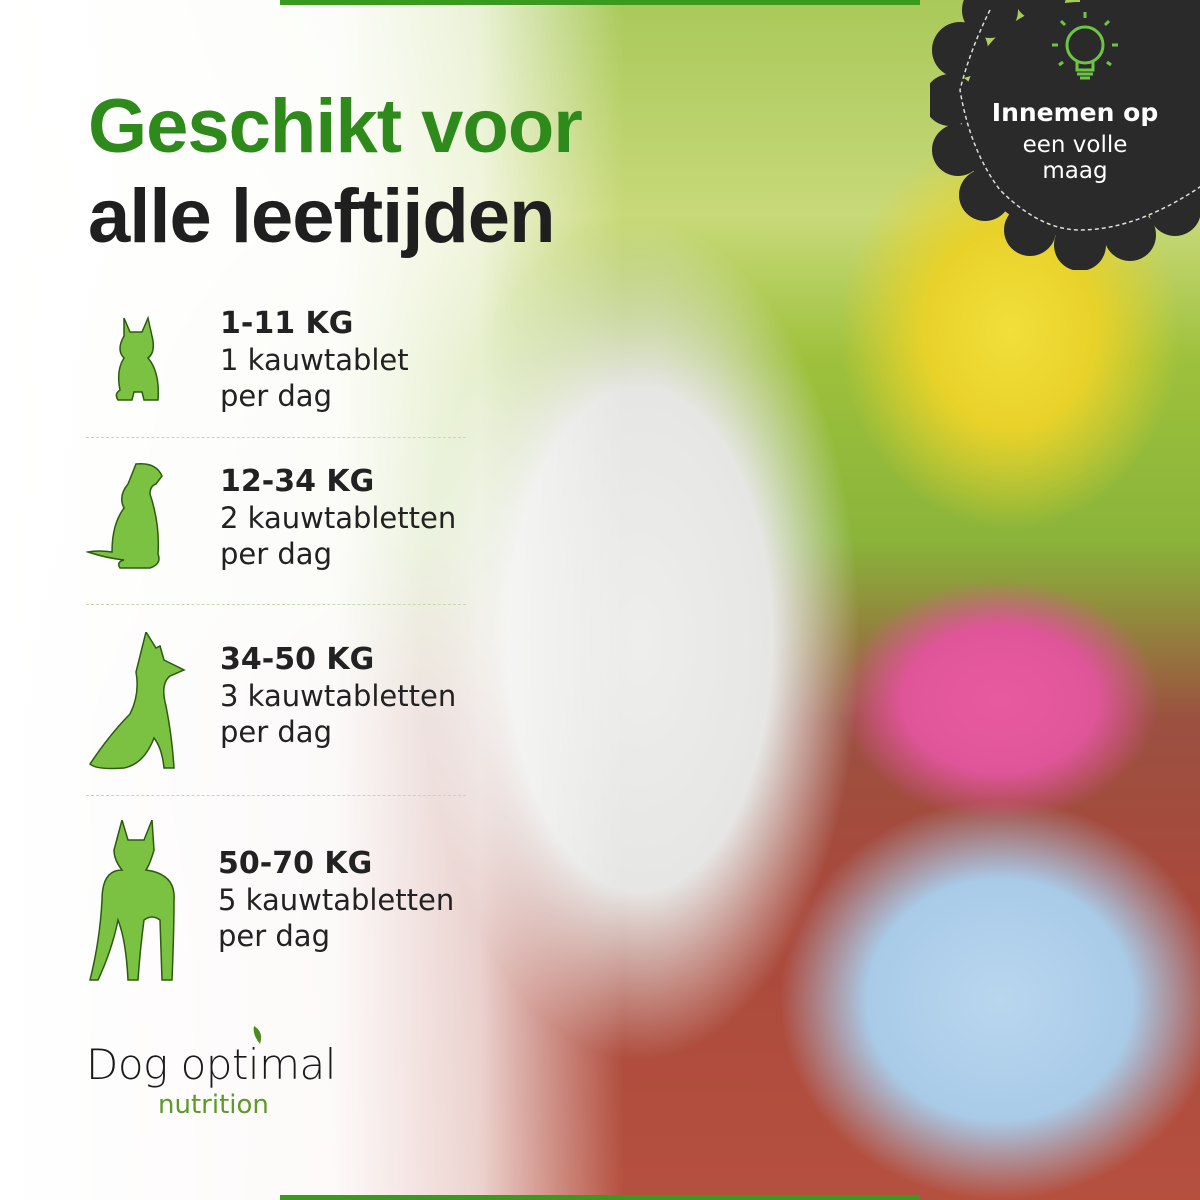 Image resolution: width=1200 pixels, height=1200 pixels. What do you see at coordinates (314, 360) in the screenshot?
I see `dosage-amount: 1 kauwtablet` at bounding box center [314, 360].